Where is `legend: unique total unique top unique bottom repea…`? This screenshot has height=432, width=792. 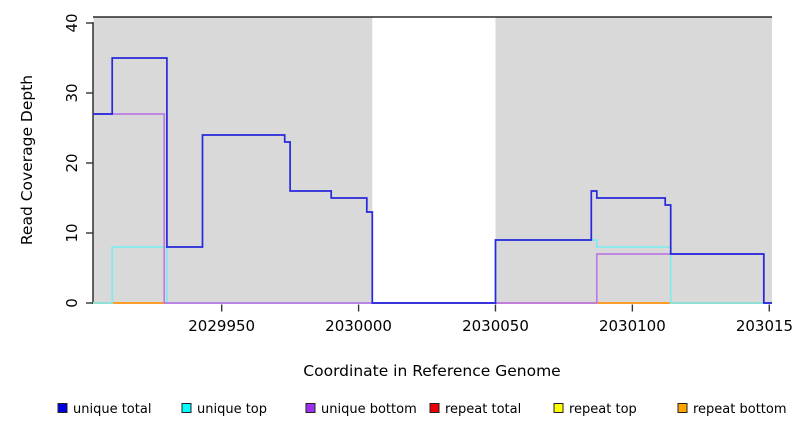 legend: unique total unique top unique bottom repea… is located at coordinates (422, 409).